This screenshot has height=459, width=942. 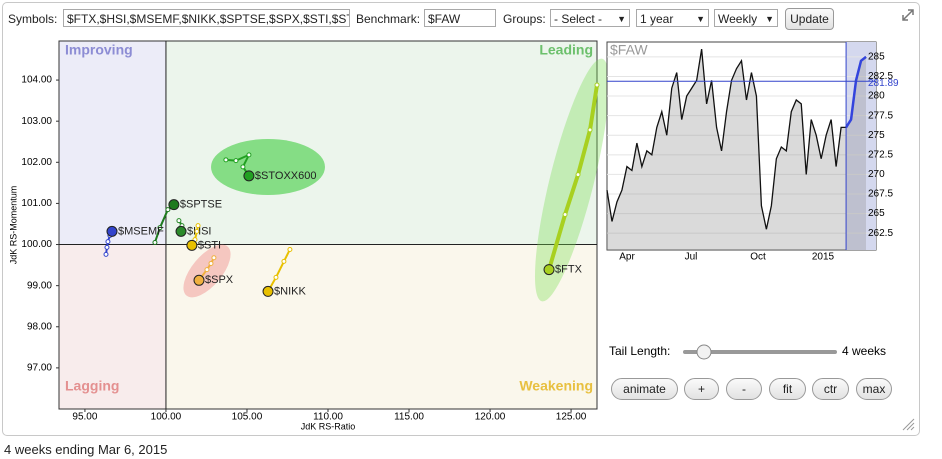 I want to click on slider-knob, so click(x=704, y=352).